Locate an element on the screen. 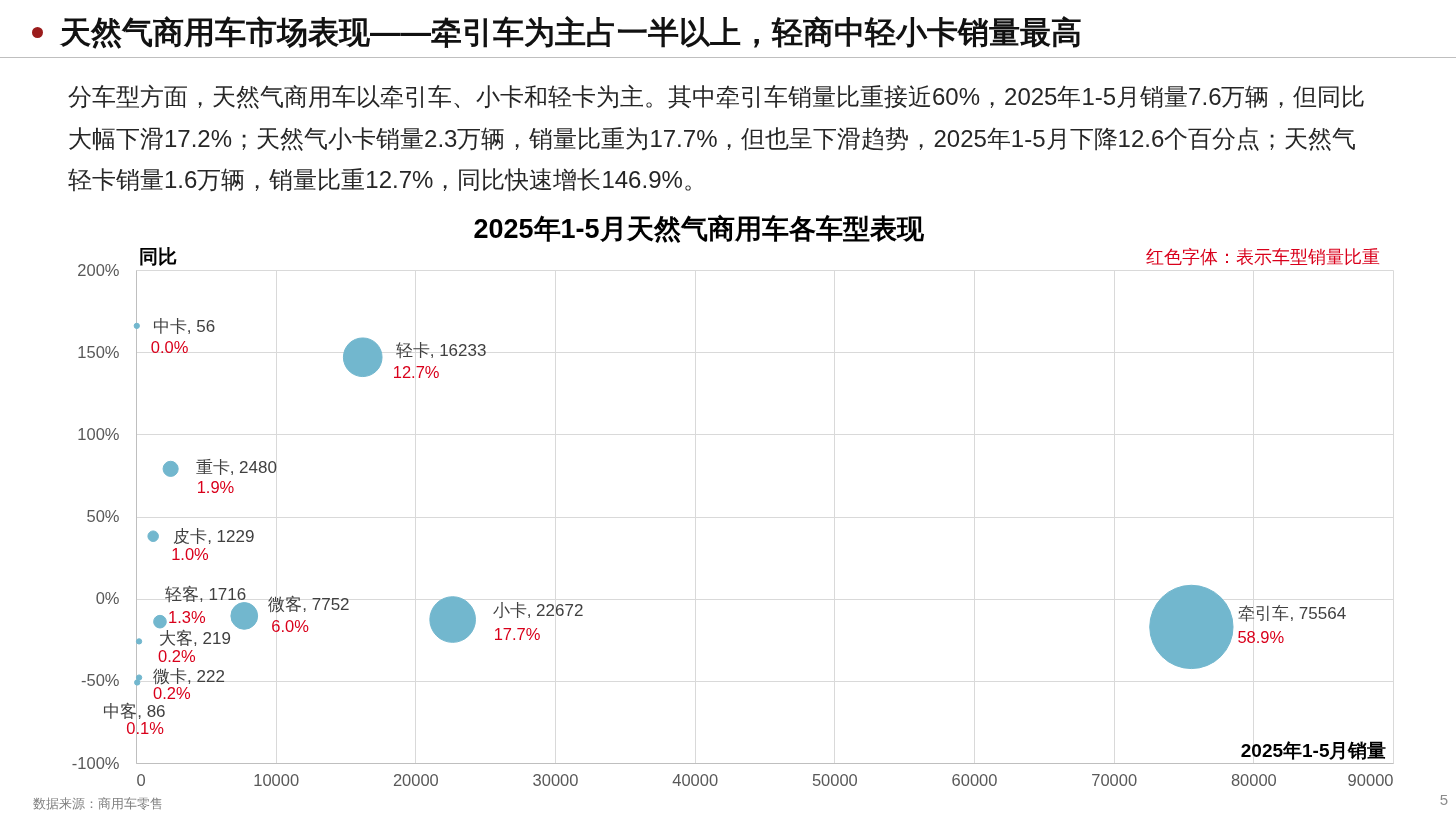 The width and height of the screenshot is (1456, 814). annotation: 牵引车, 75564 is located at coordinates (1292, 613).